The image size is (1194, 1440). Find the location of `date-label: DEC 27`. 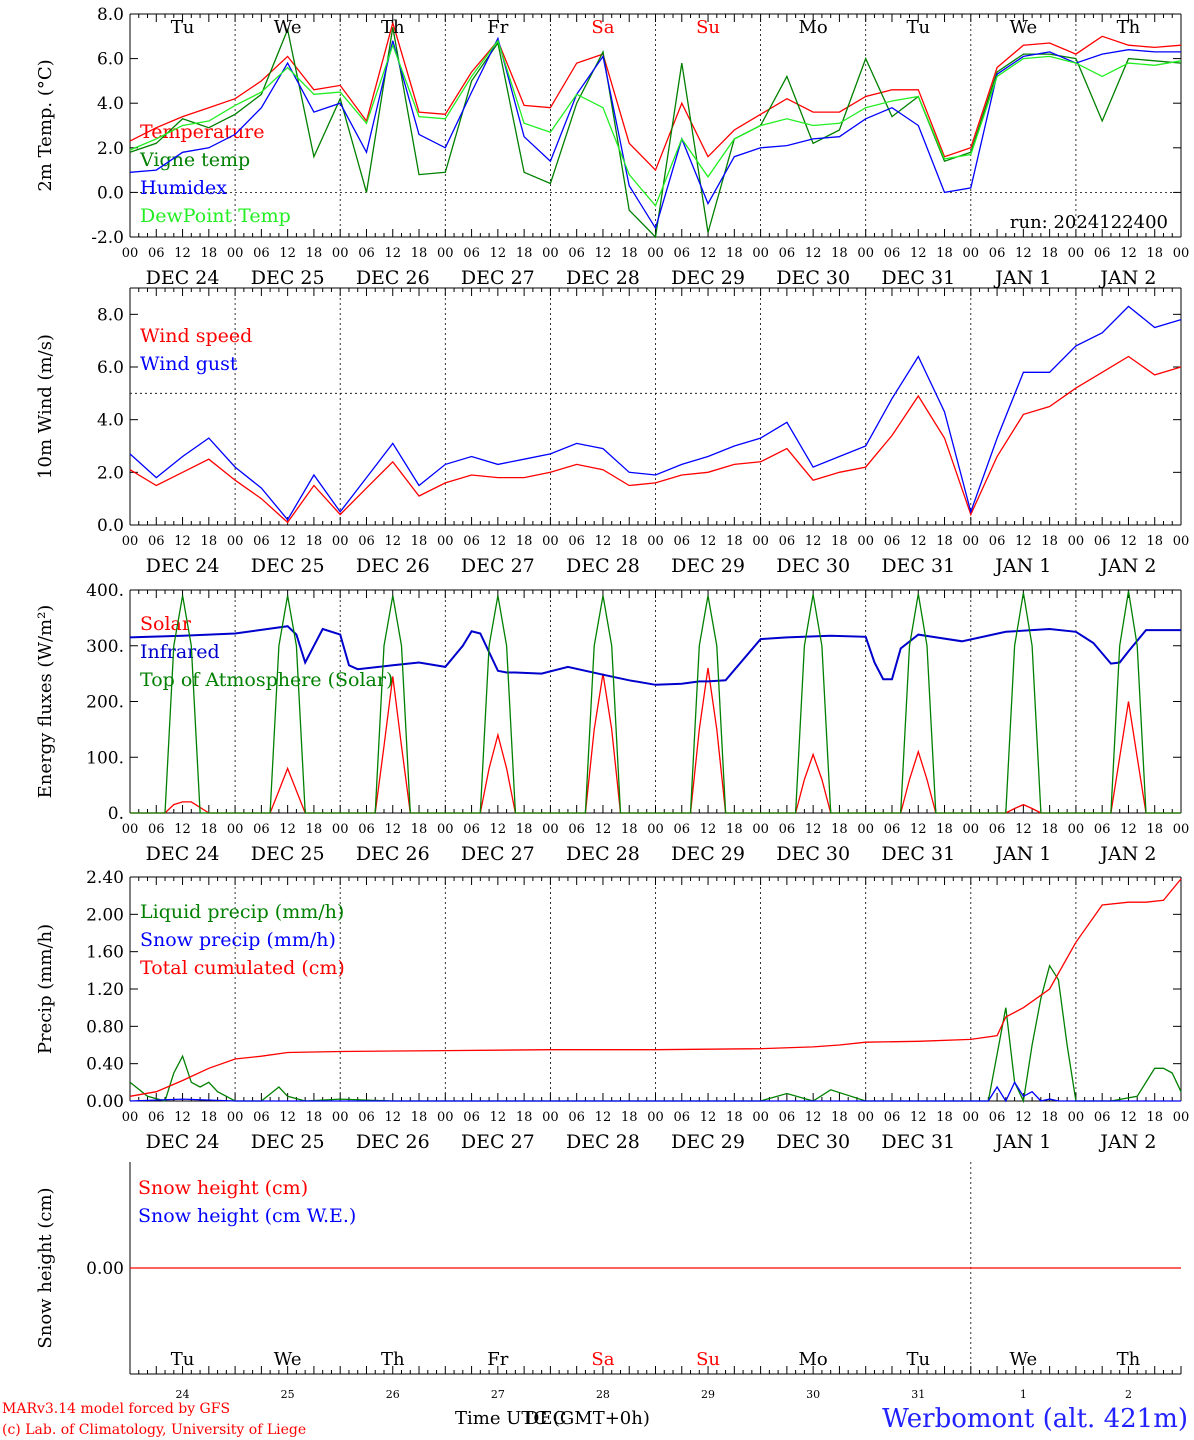

date-label: DEC 27 is located at coordinates (498, 854).